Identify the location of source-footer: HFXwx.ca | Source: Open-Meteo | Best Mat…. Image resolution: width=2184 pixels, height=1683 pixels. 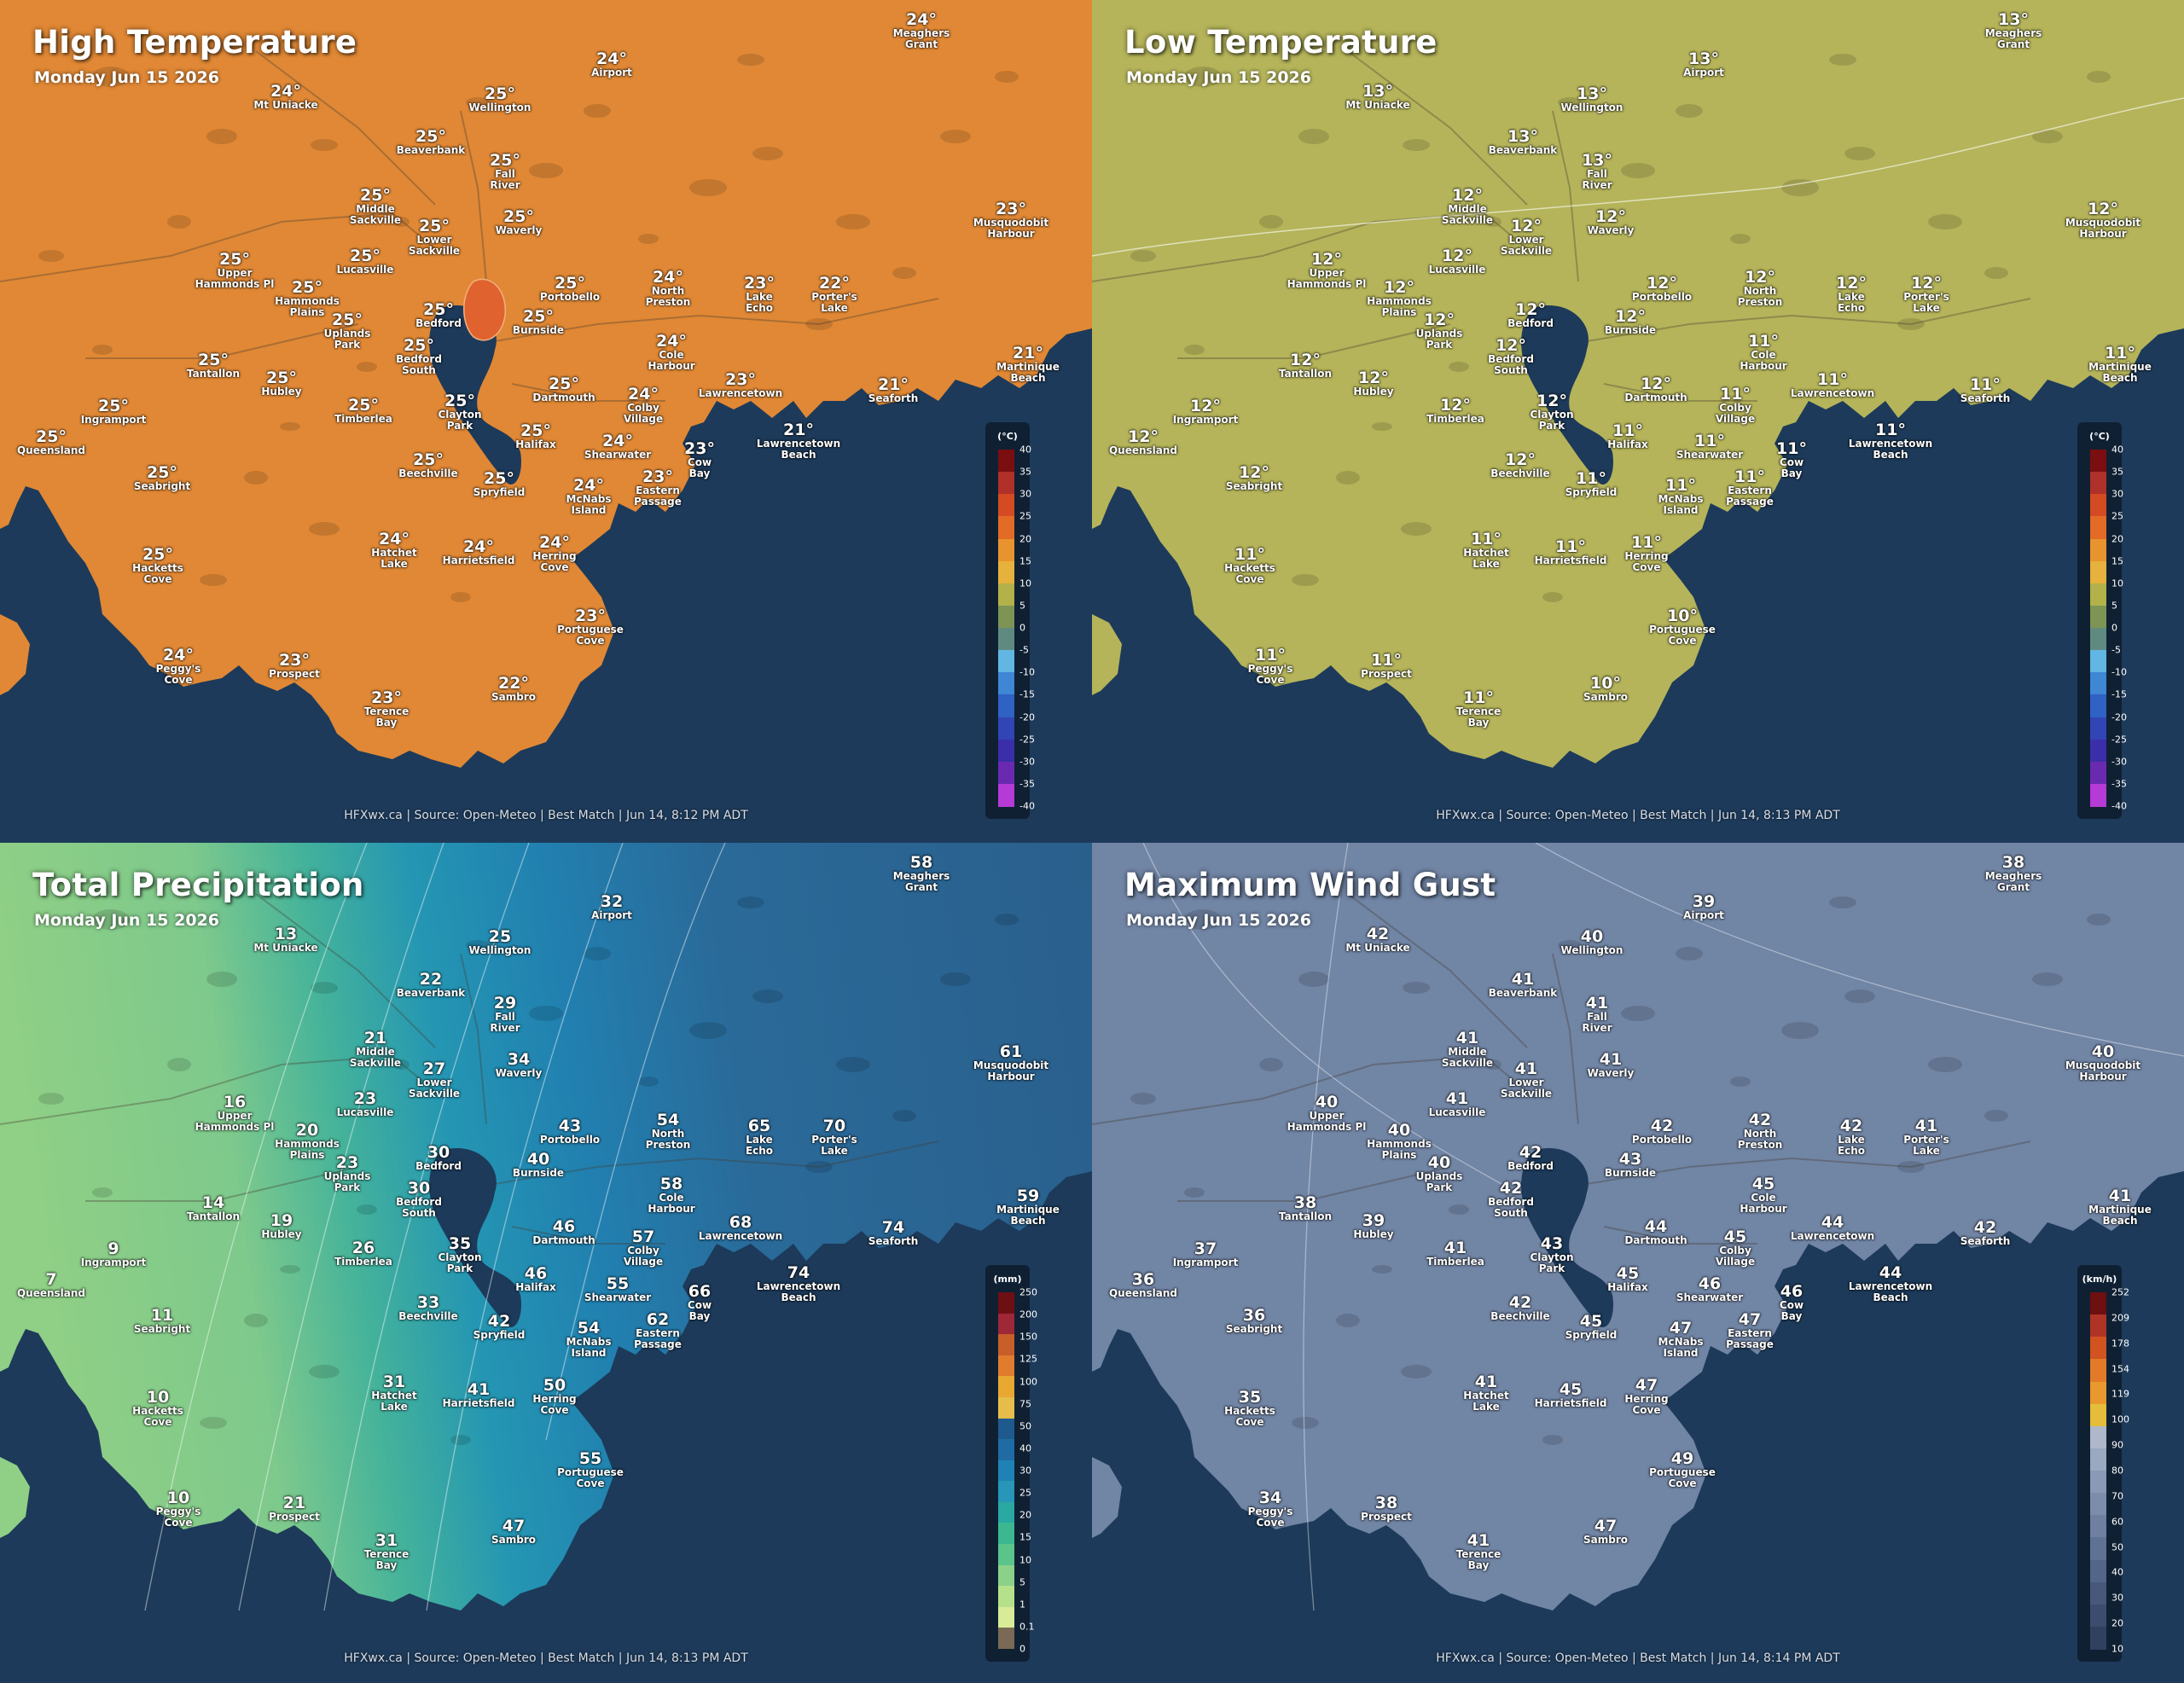
(1638, 1658).